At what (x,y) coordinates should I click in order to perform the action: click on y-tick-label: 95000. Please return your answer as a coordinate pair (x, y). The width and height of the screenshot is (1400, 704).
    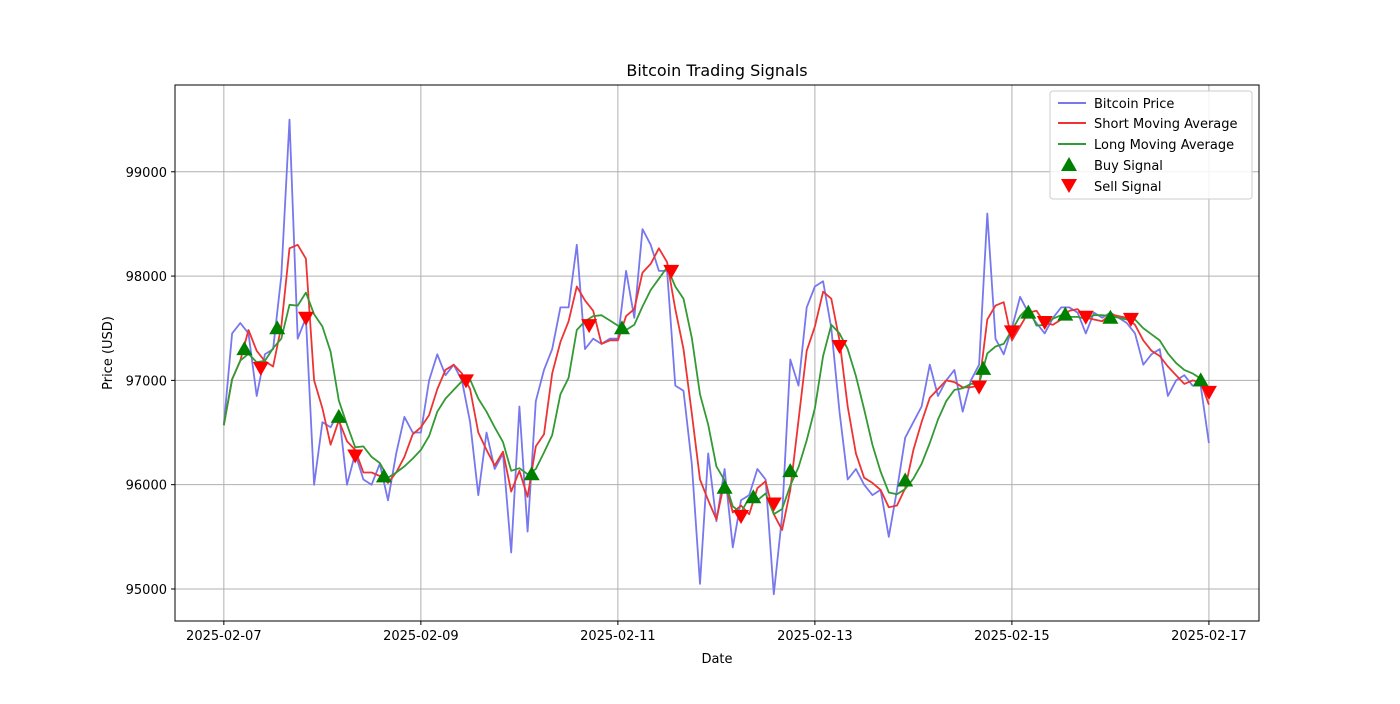
    Looking at the image, I should click on (146, 590).